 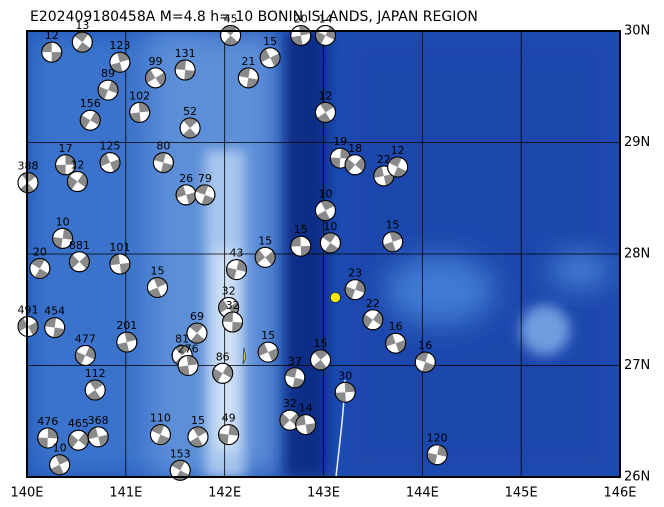 What do you see at coordinates (188, 349) in the screenshot?
I see `event-depth-label: 276` at bounding box center [188, 349].